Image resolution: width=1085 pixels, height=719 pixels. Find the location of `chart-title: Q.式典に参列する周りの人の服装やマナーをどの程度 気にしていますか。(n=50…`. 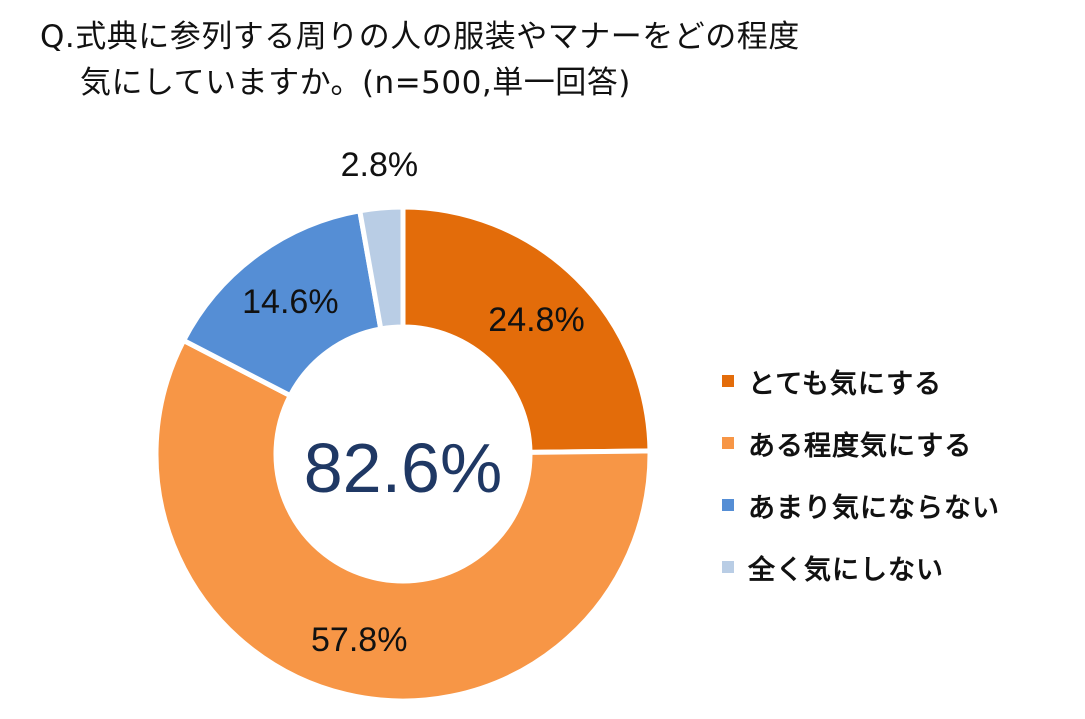

chart-title: Q.式典に参列する周りの人の服装やマナーをどの程度 気にしていますか。(n=50… is located at coordinates (540, 60).